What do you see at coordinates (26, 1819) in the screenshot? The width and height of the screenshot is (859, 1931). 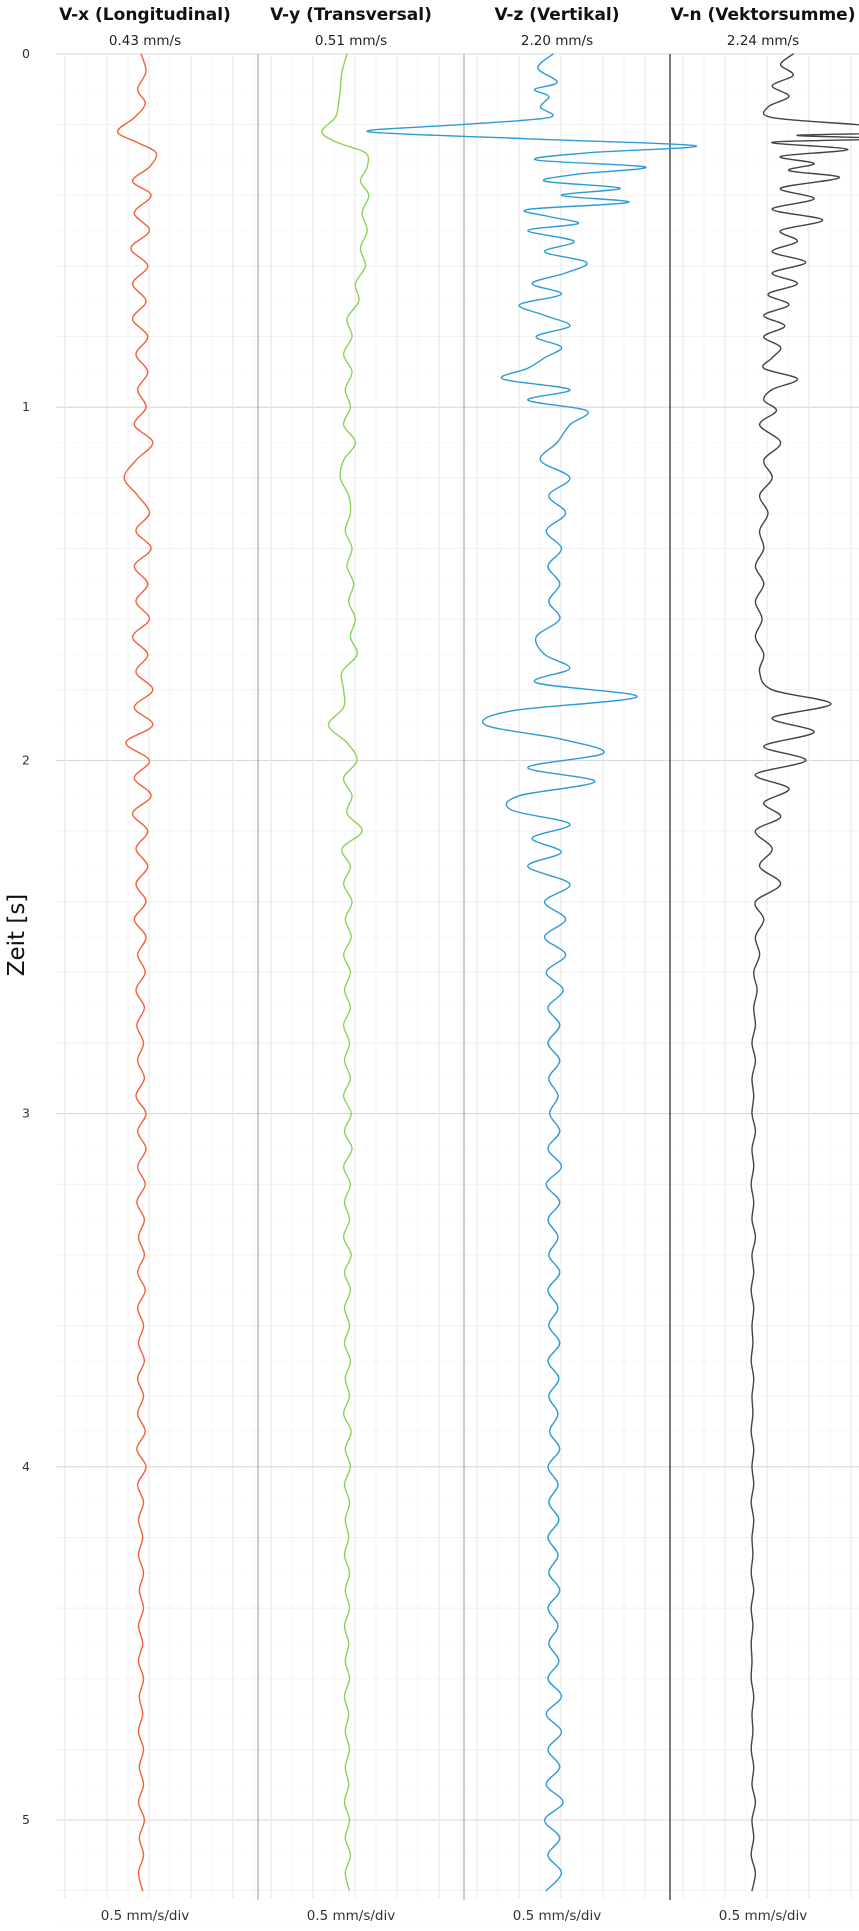 I see `y-tick-label: 5` at bounding box center [26, 1819].